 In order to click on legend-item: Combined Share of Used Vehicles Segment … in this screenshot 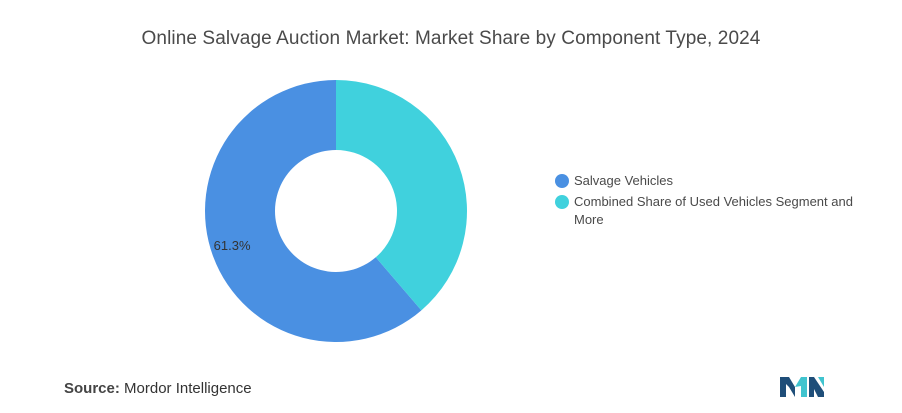, I will do `click(705, 211)`.